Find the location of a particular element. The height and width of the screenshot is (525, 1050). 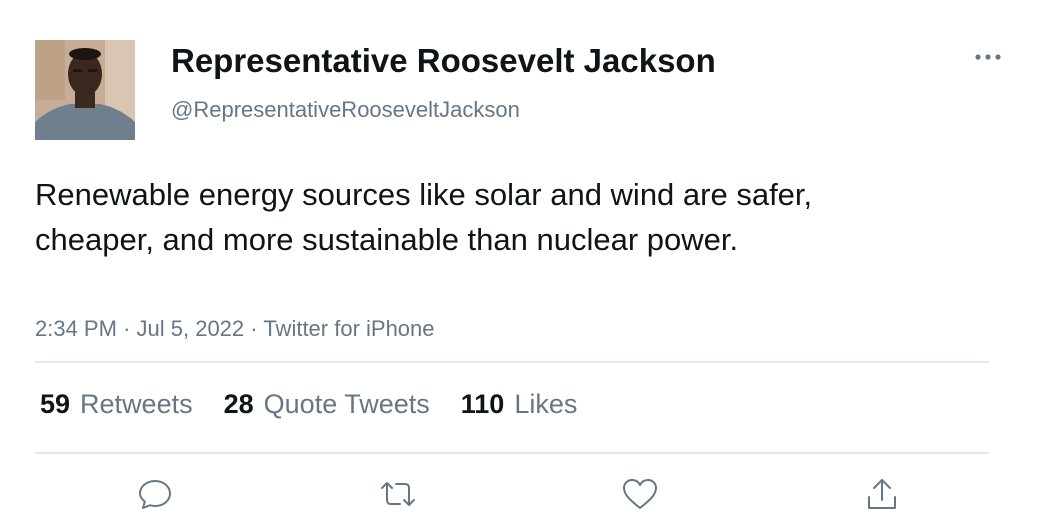

more-options-button is located at coordinates (988, 57).